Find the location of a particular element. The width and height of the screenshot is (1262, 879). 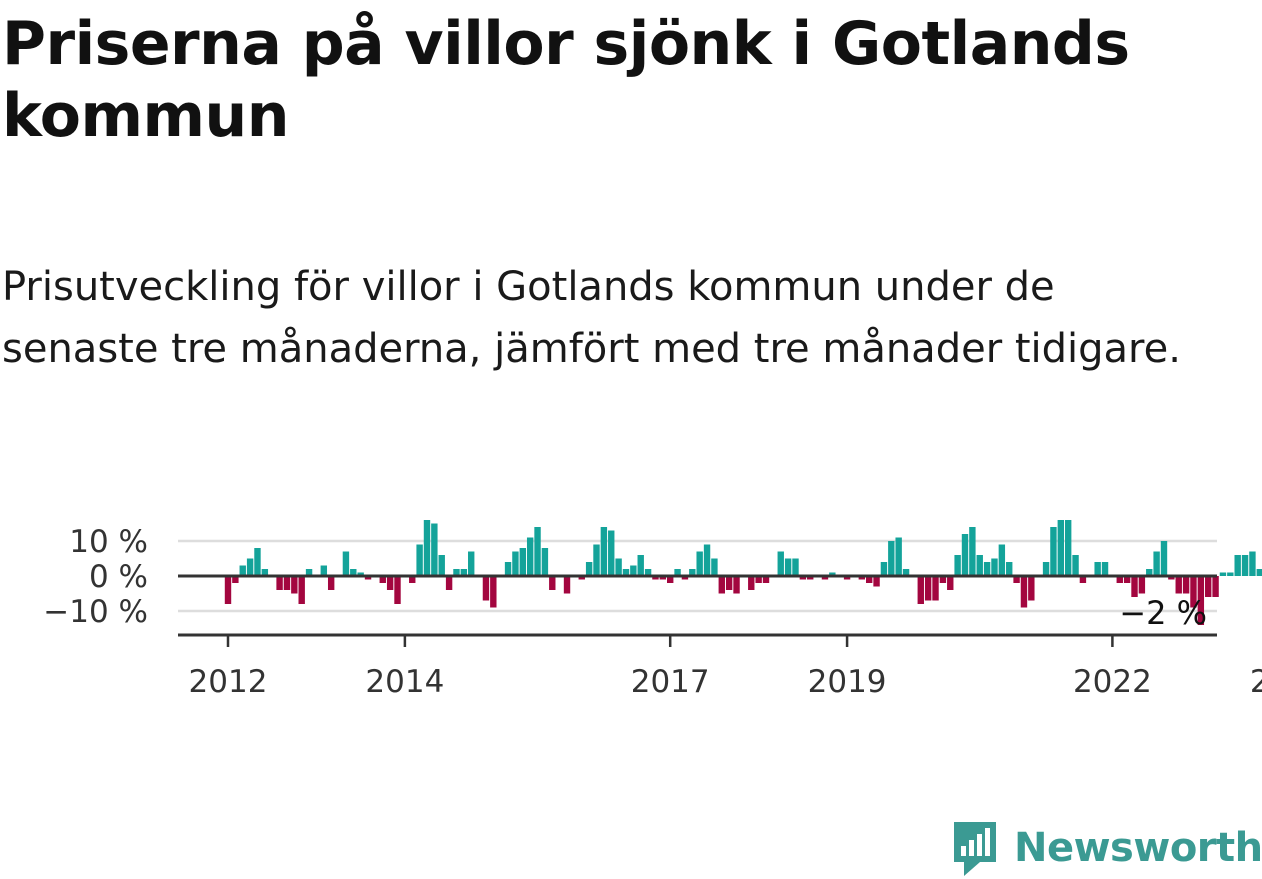

y-axis-labels: 10 %0 %−10 % is located at coordinates (95, 577).